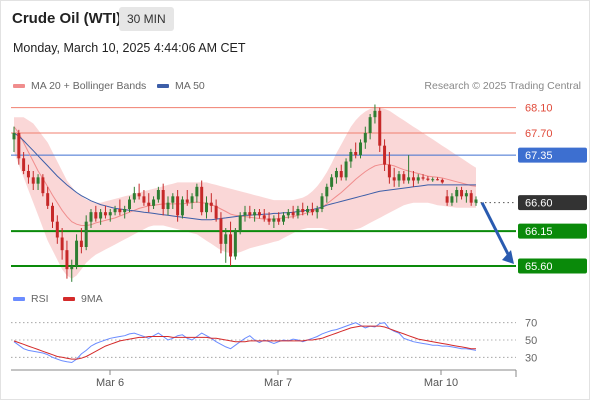  Describe the element at coordinates (19, 299) in the screenshot. I see `rsi-swatch` at that location.